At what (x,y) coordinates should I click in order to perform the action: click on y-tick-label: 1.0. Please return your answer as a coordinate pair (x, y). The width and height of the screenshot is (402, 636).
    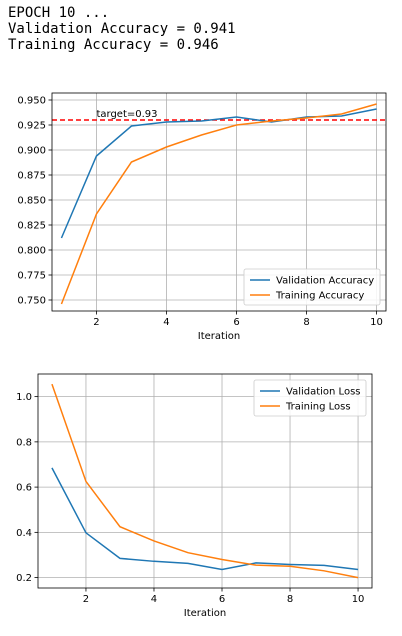
    Looking at the image, I should click on (24, 397).